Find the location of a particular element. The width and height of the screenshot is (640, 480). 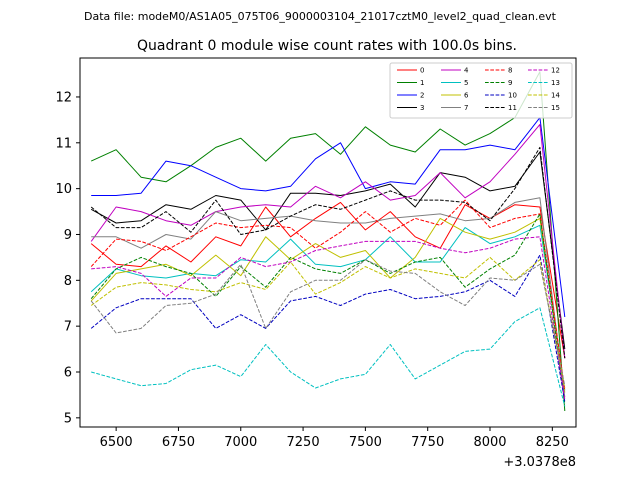

legend-label-6: 6 is located at coordinates (466, 96).